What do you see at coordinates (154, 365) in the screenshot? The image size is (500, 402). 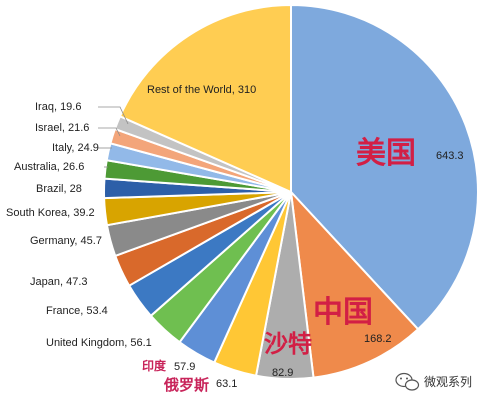 I see `label-india-cn: 印度` at bounding box center [154, 365].